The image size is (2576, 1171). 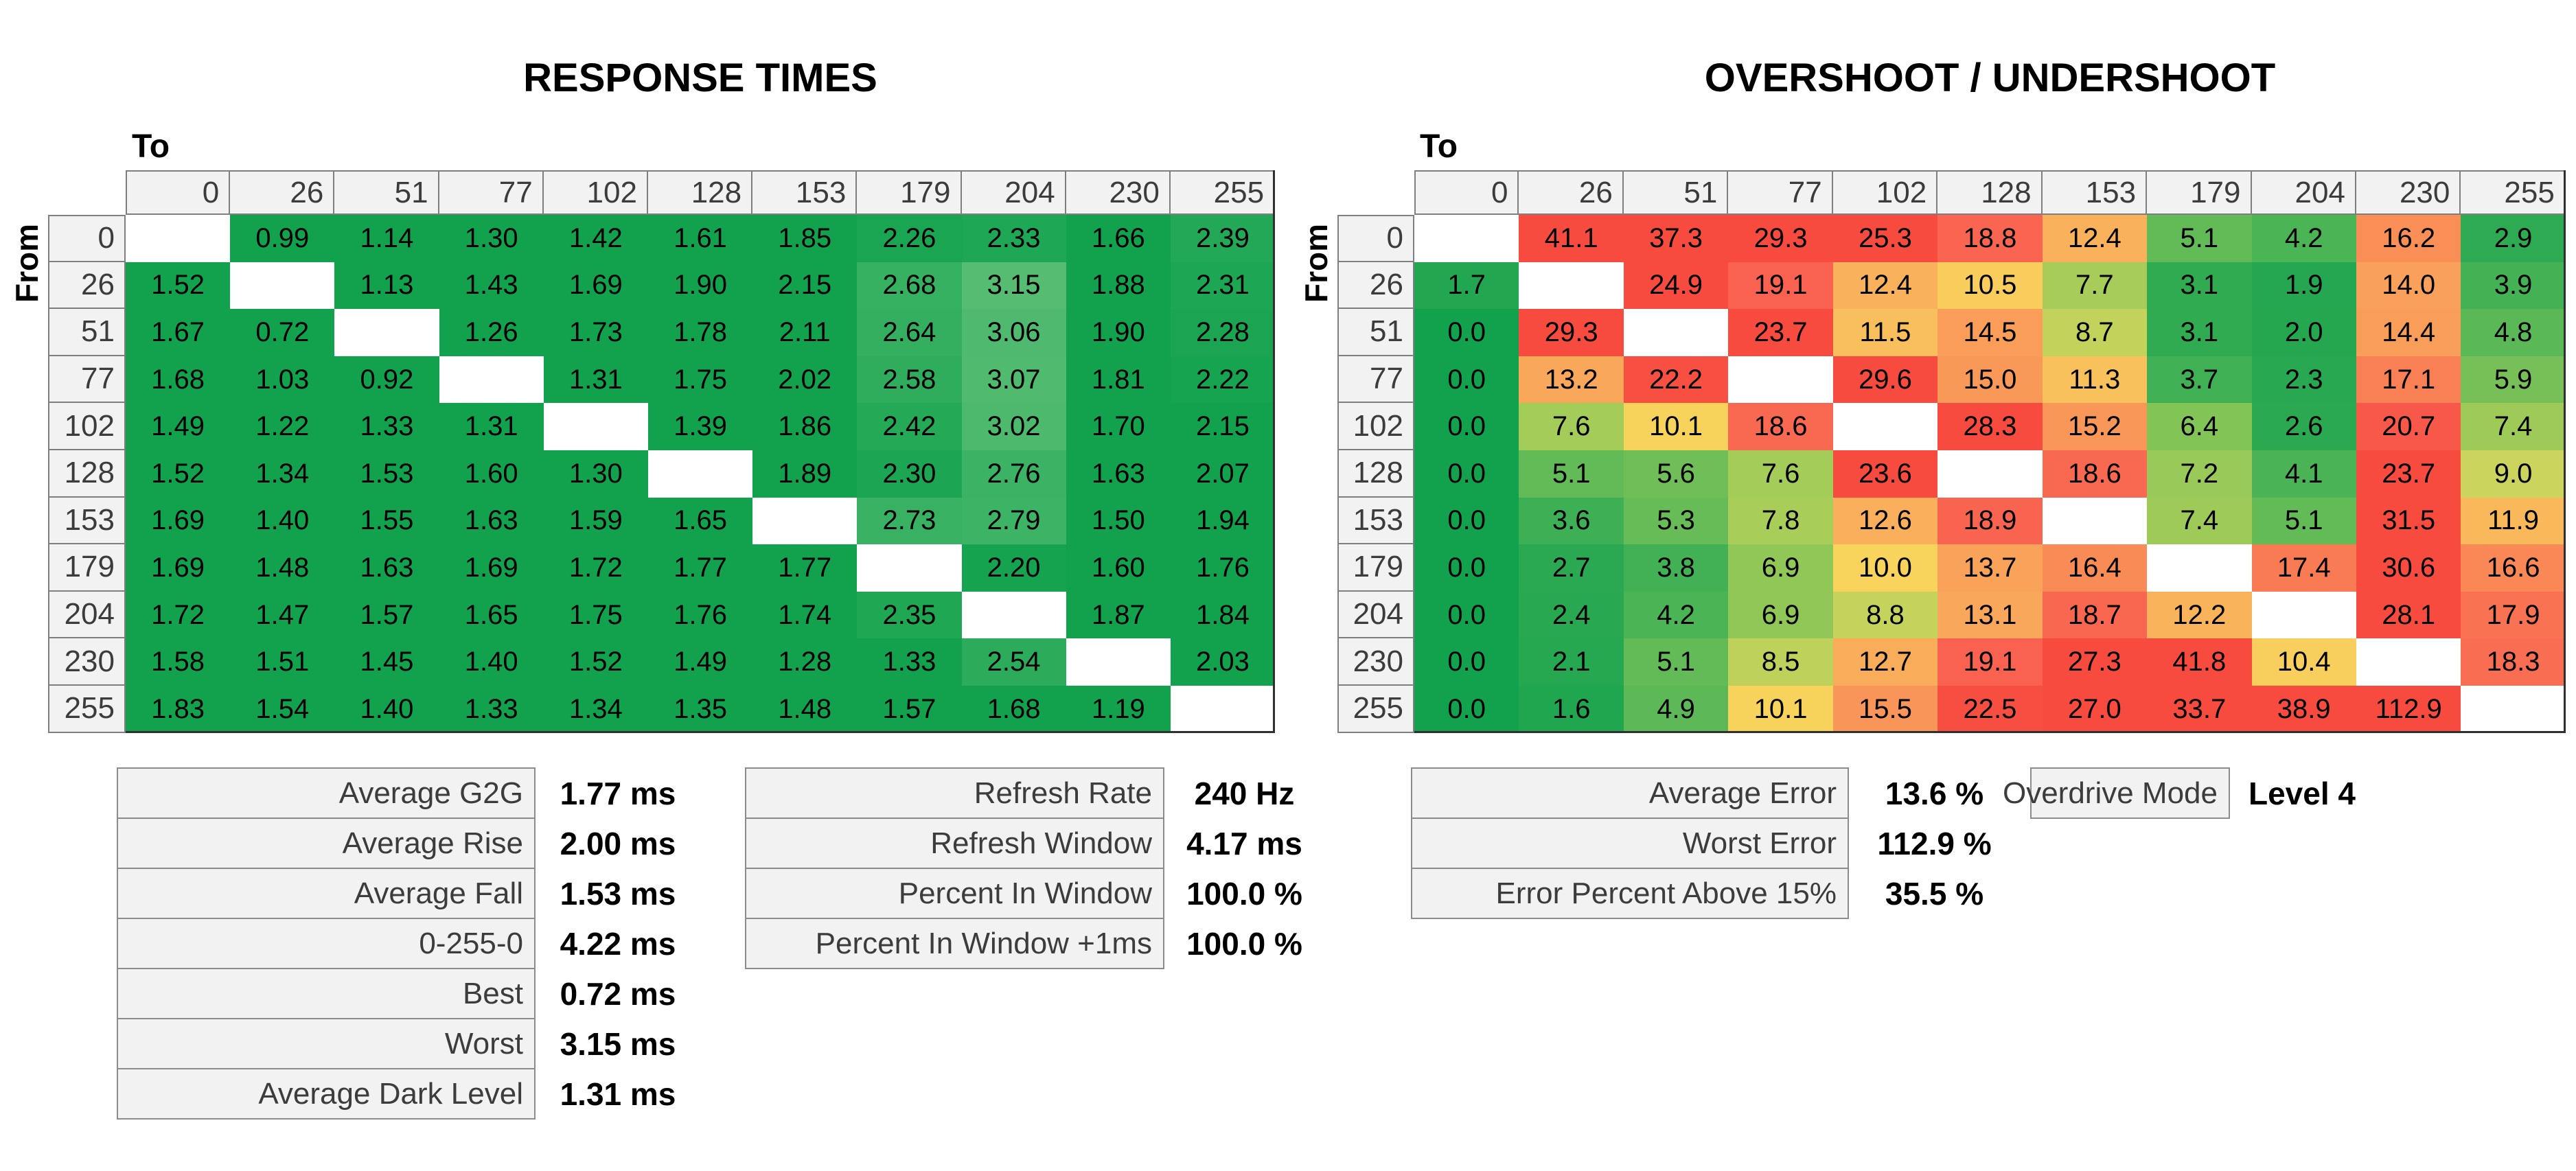 What do you see at coordinates (595, 568) in the screenshot?
I see `cell-from-179-to-102: 1.72` at bounding box center [595, 568].